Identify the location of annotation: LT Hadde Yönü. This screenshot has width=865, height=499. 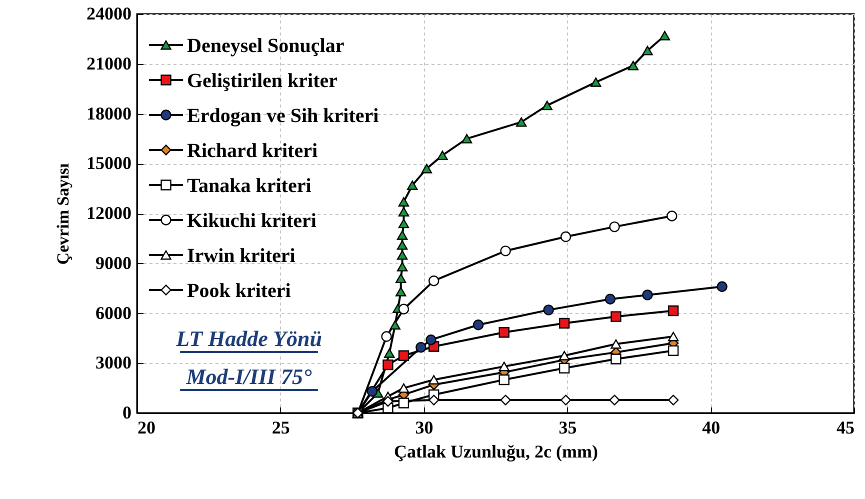
(248, 338).